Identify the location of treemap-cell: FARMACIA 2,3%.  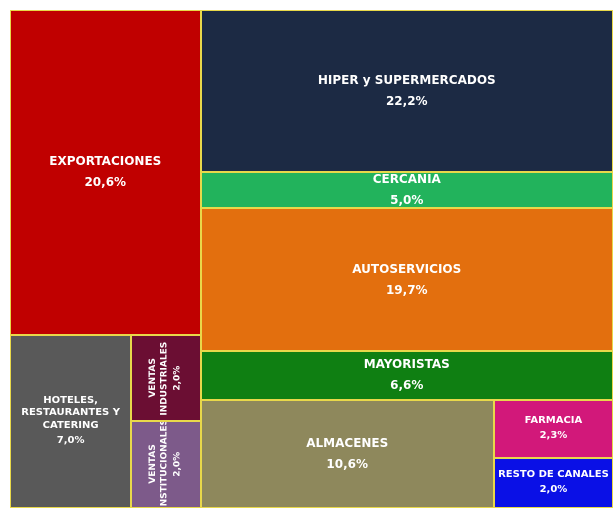
(553, 428).